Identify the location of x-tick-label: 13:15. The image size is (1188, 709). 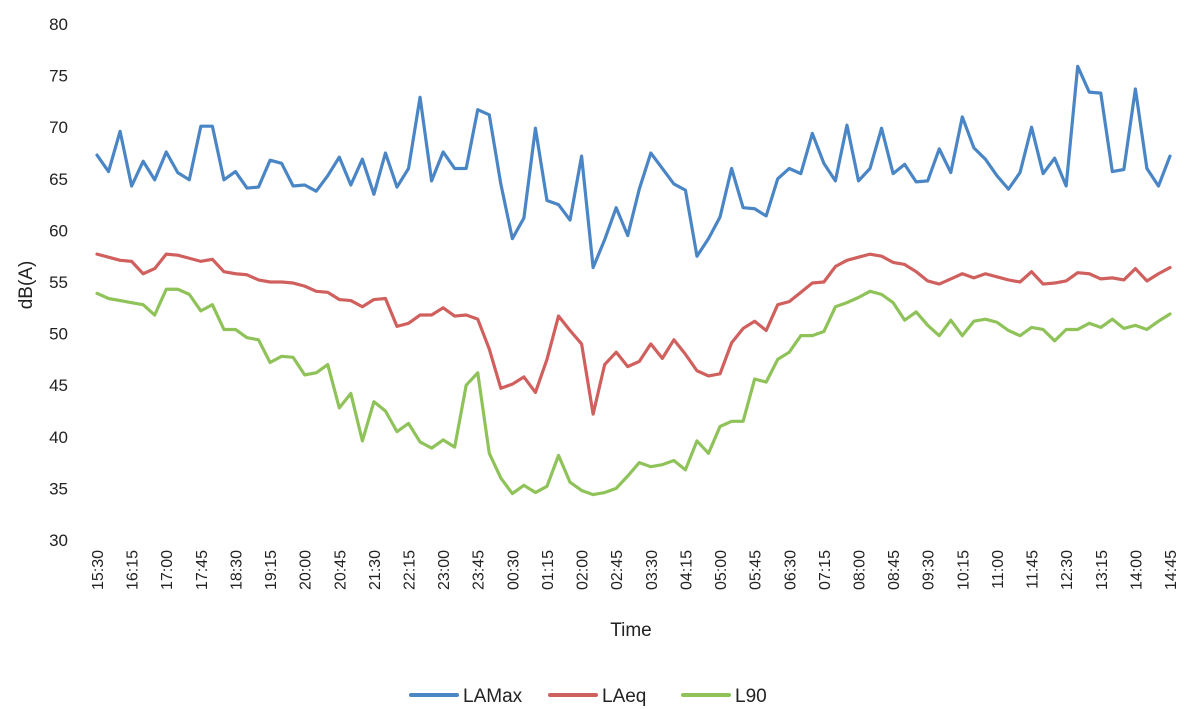
(1102, 570).